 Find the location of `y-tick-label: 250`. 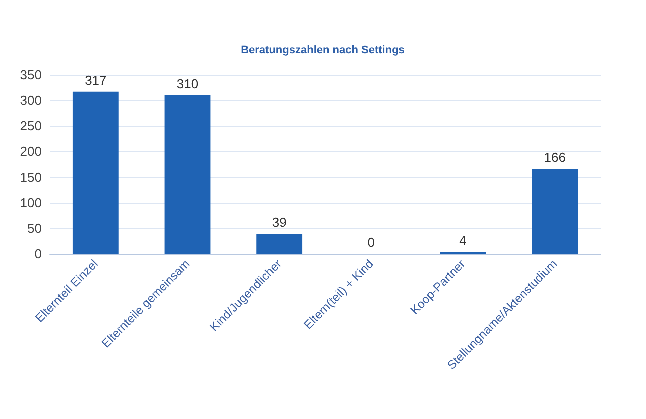

y-tick-label: 250 is located at coordinates (31, 126).